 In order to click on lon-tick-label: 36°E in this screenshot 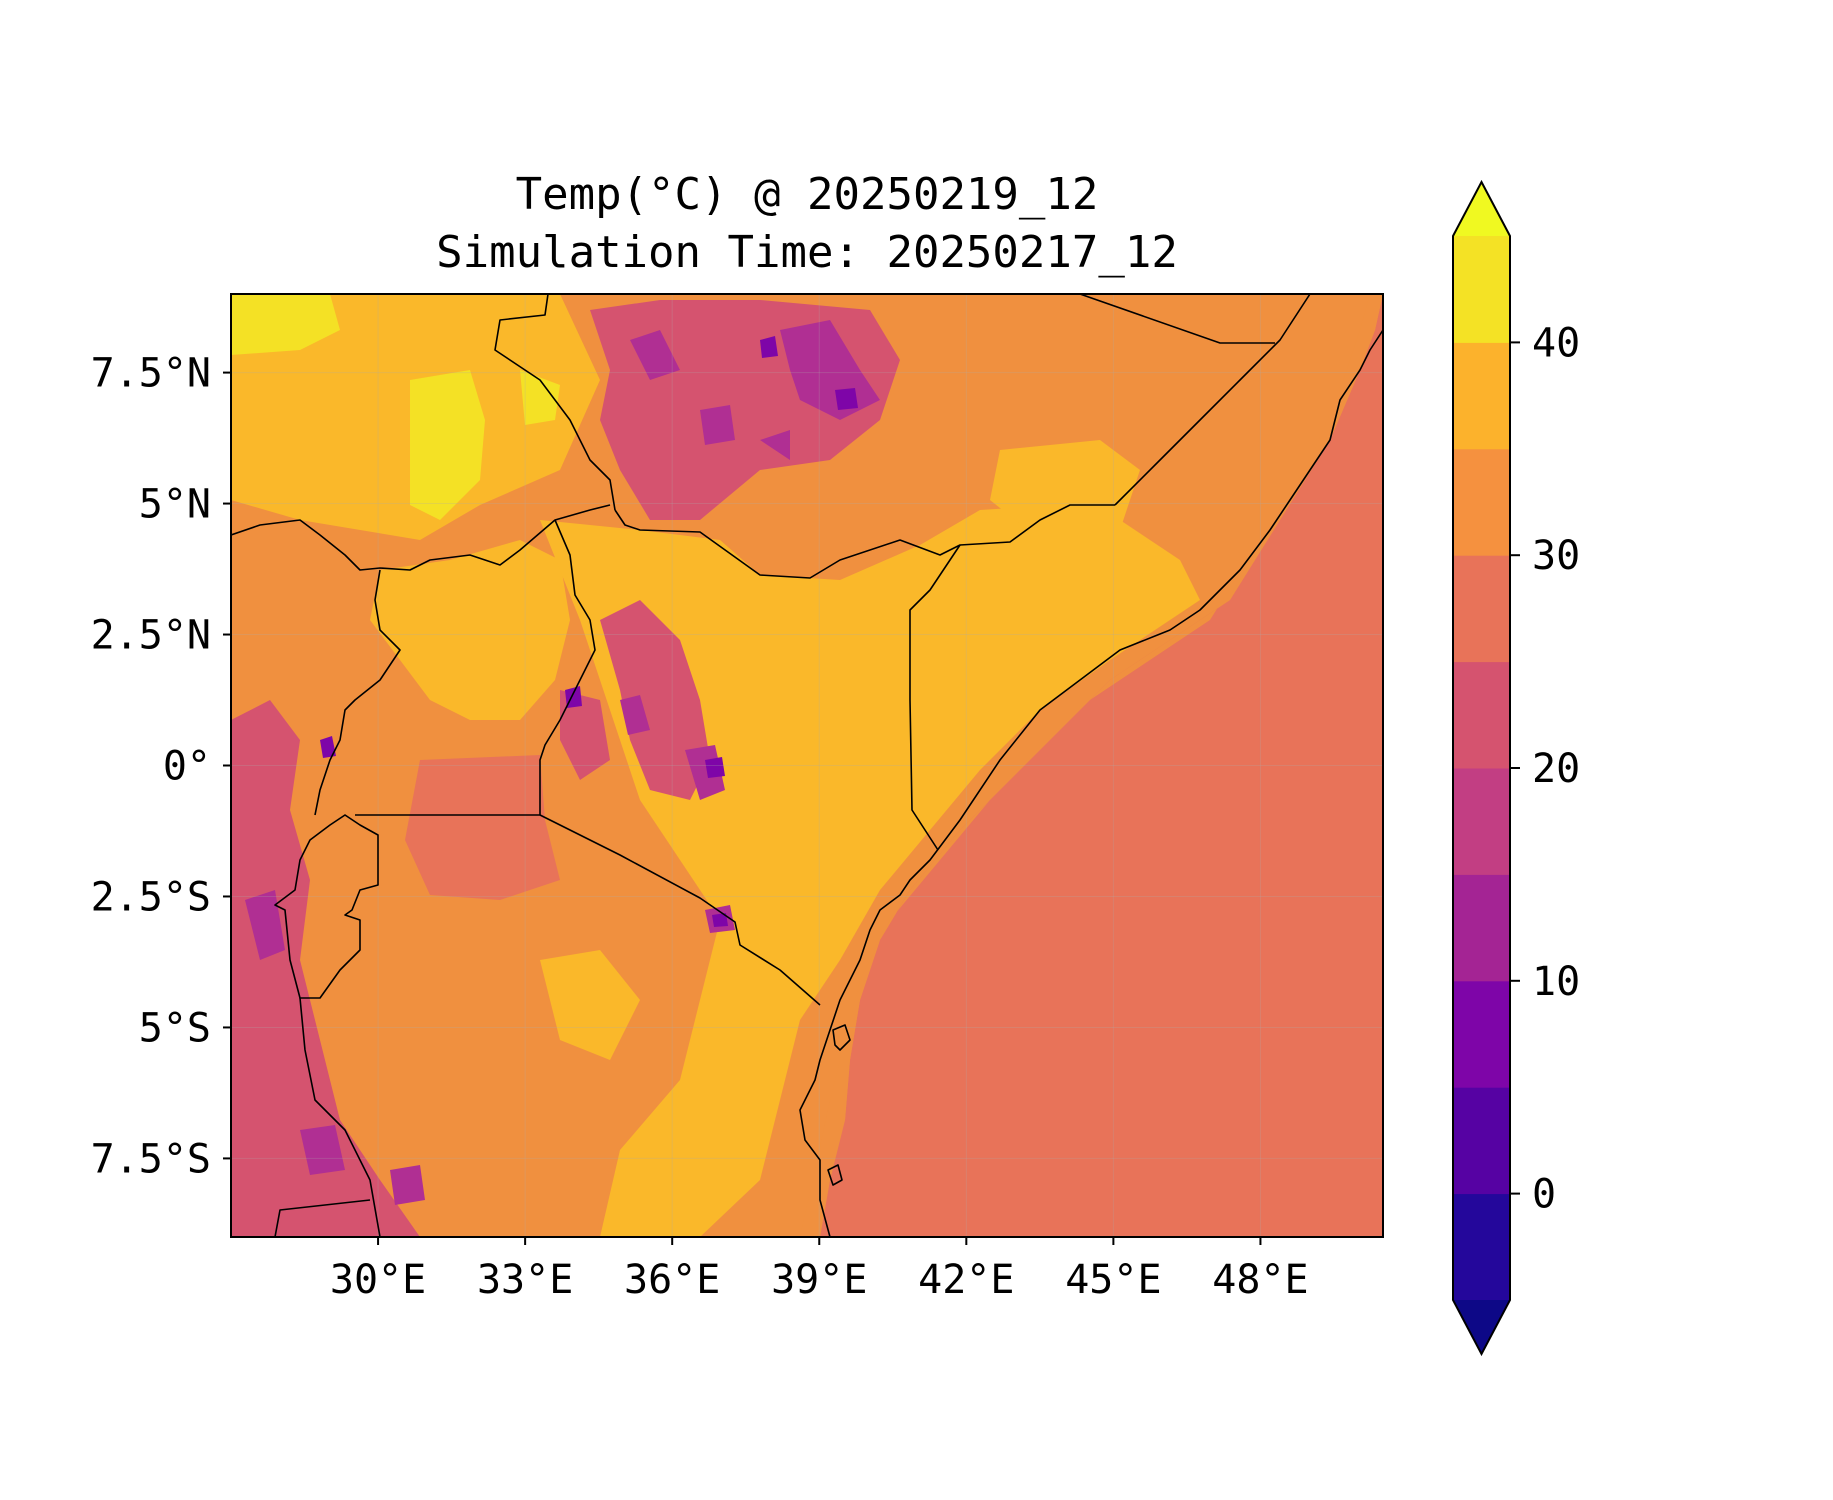, I will do `click(672, 1280)`.